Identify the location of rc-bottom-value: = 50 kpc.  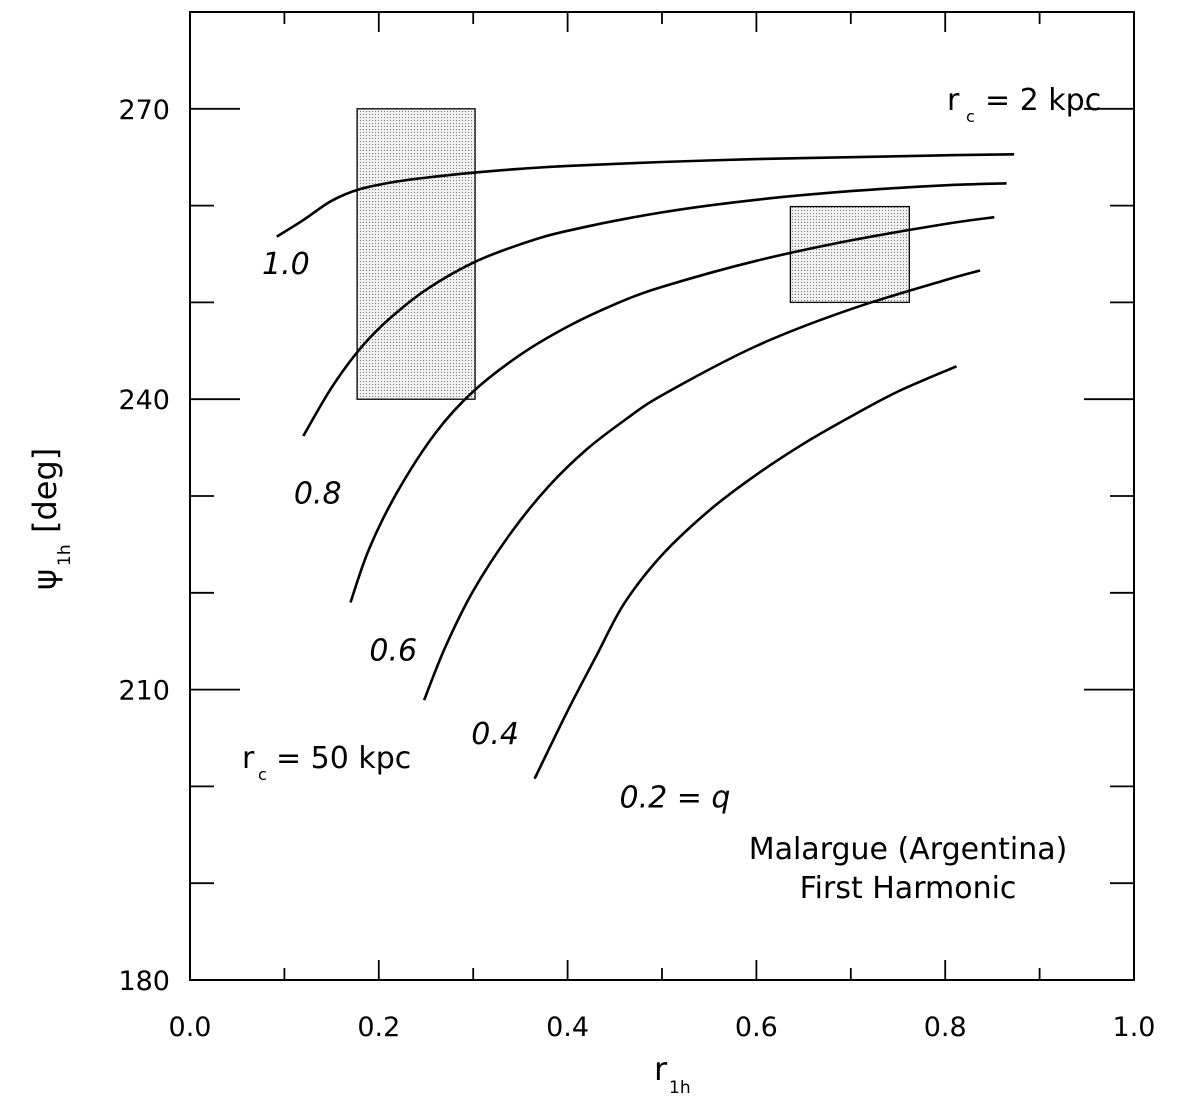
(343, 758).